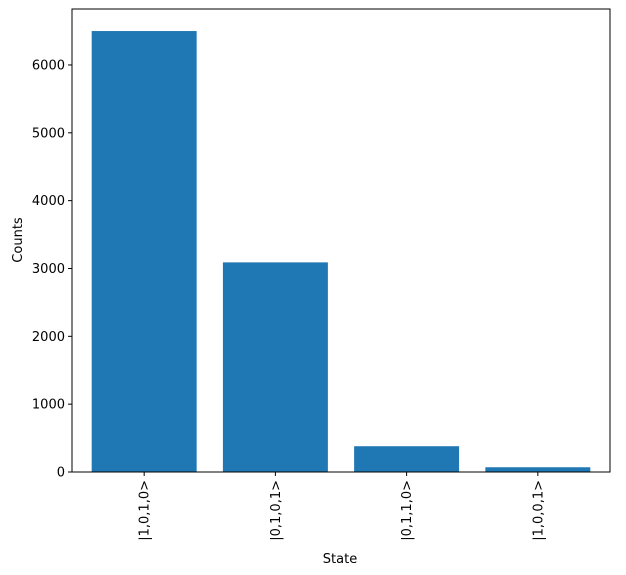  Describe the element at coordinates (407, 510) in the screenshot. I see `x-tick-label: |0,1,1,0>` at that location.